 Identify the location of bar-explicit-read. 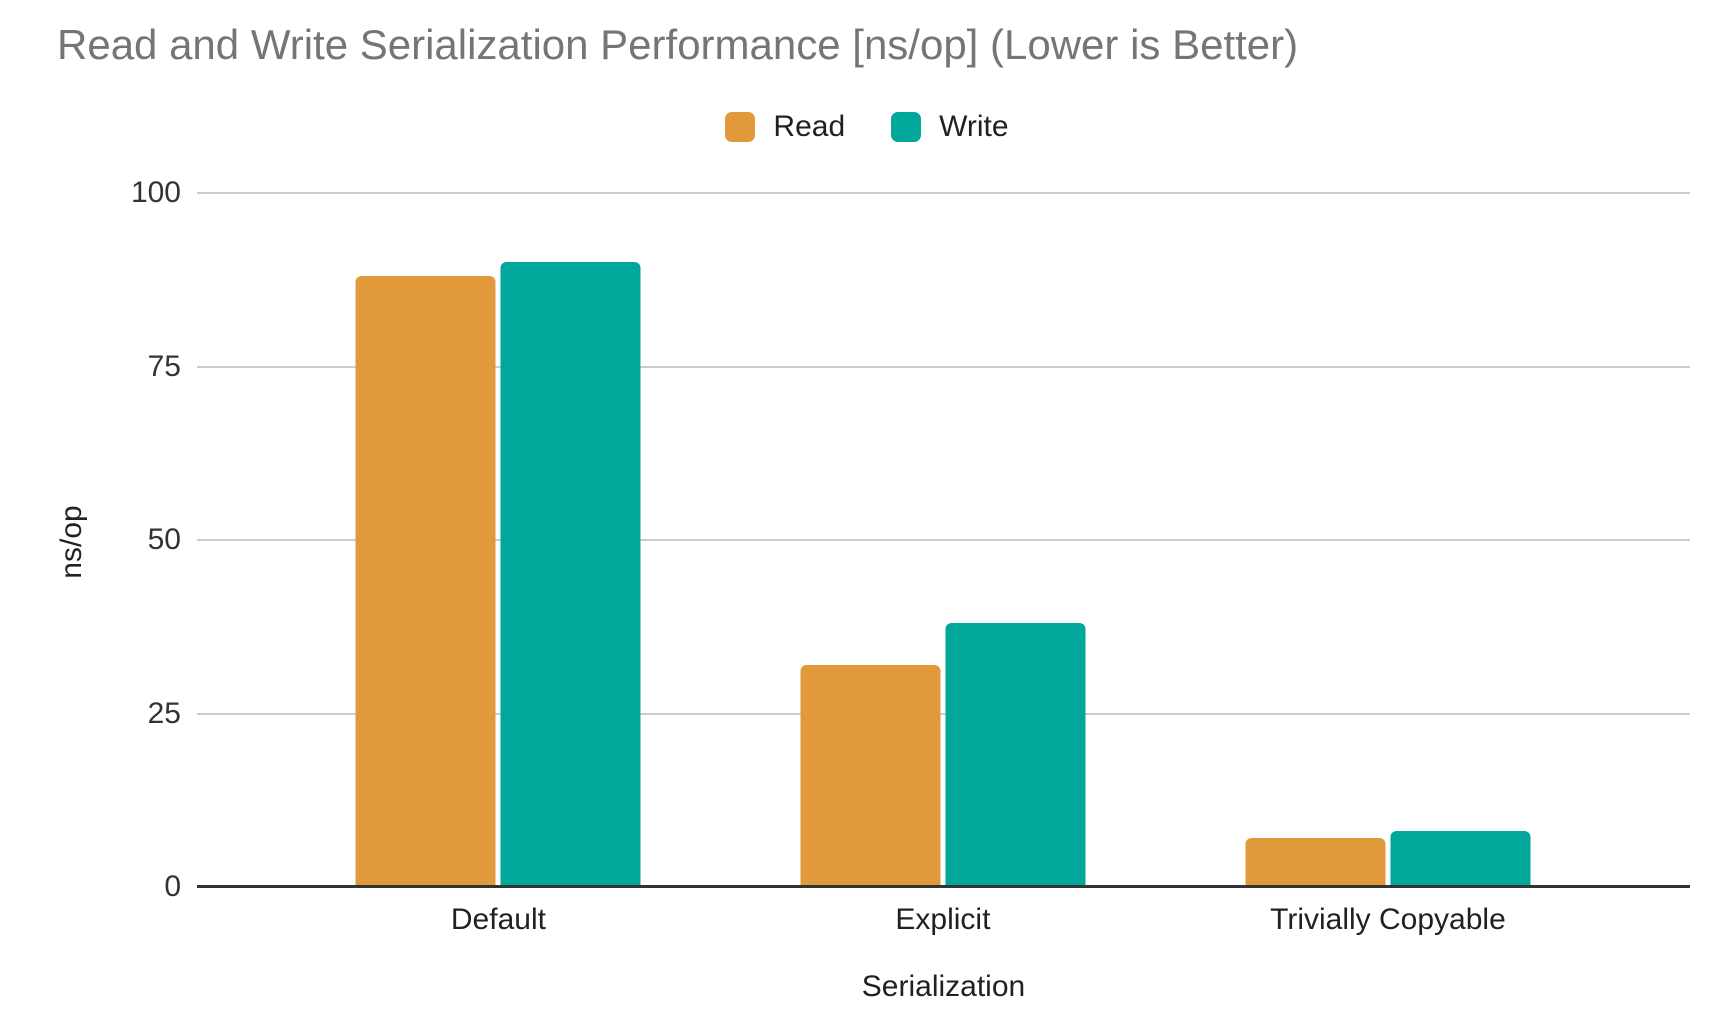
(870, 775).